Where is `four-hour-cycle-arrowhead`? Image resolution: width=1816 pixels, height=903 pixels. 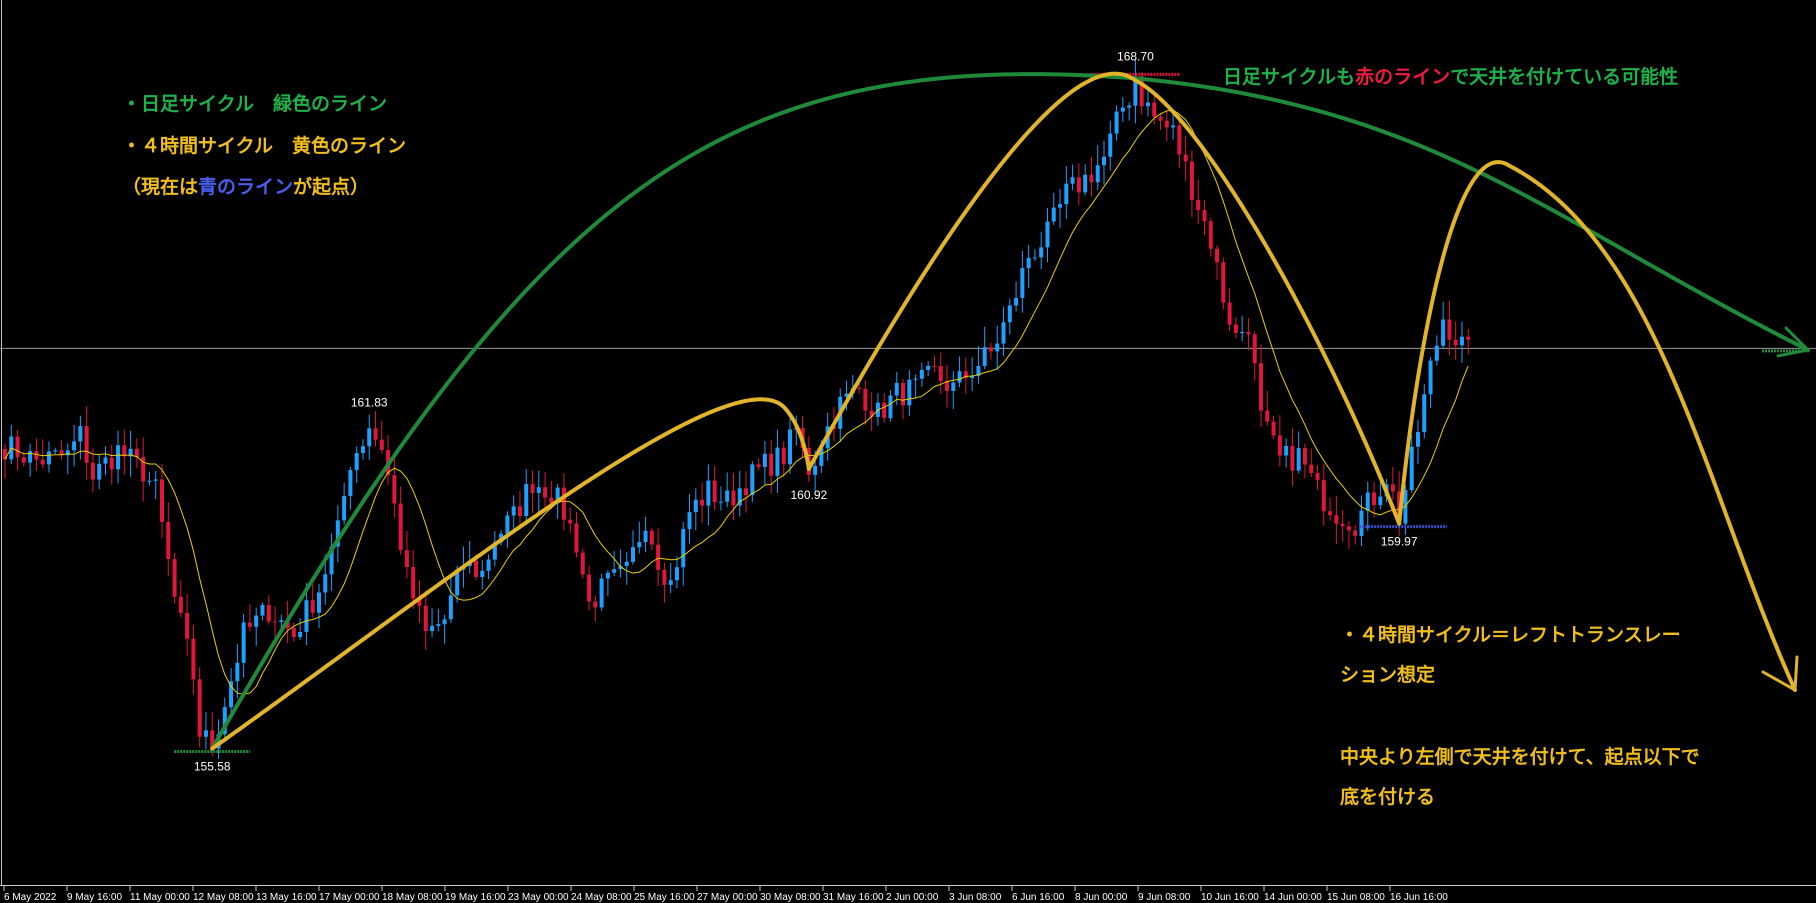
four-hour-cycle-arrowhead is located at coordinates (1780, 673).